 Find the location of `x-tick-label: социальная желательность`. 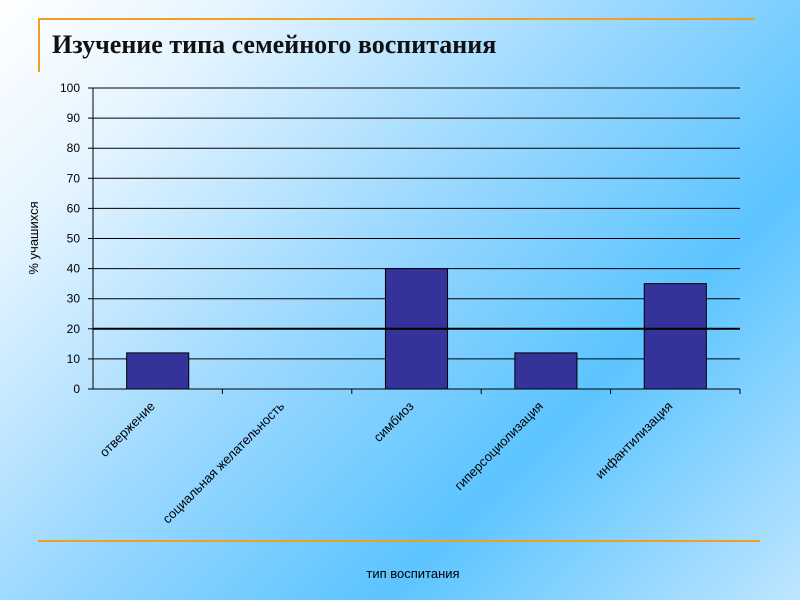

x-tick-label: социальная желательность is located at coordinates (223, 462).